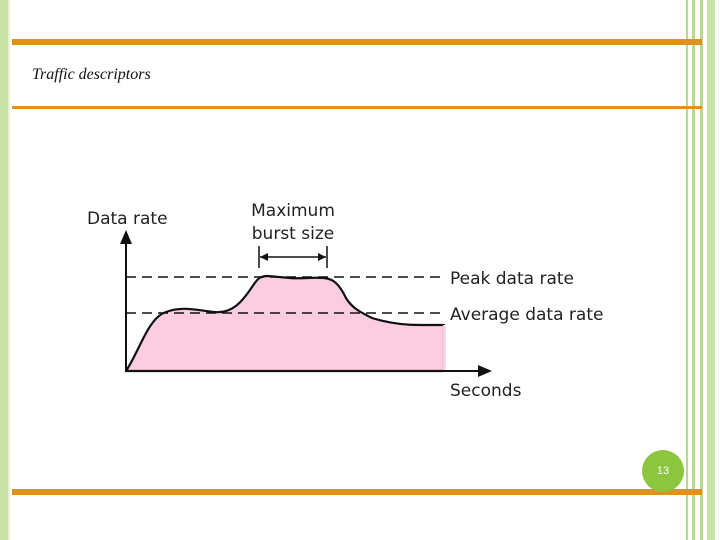  What do you see at coordinates (357, 42) in the screenshot?
I see `title-top-bar` at bounding box center [357, 42].